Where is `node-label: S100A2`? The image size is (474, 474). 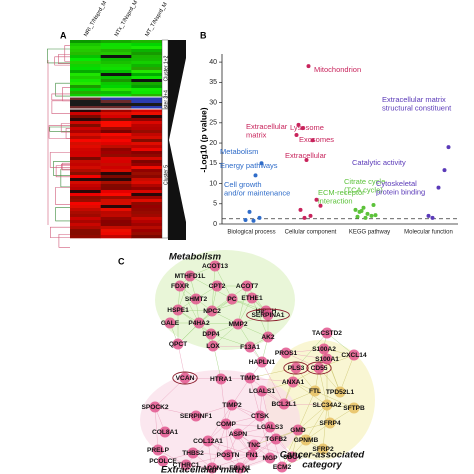
node-label: S100A2 is located at coordinates (324, 349).